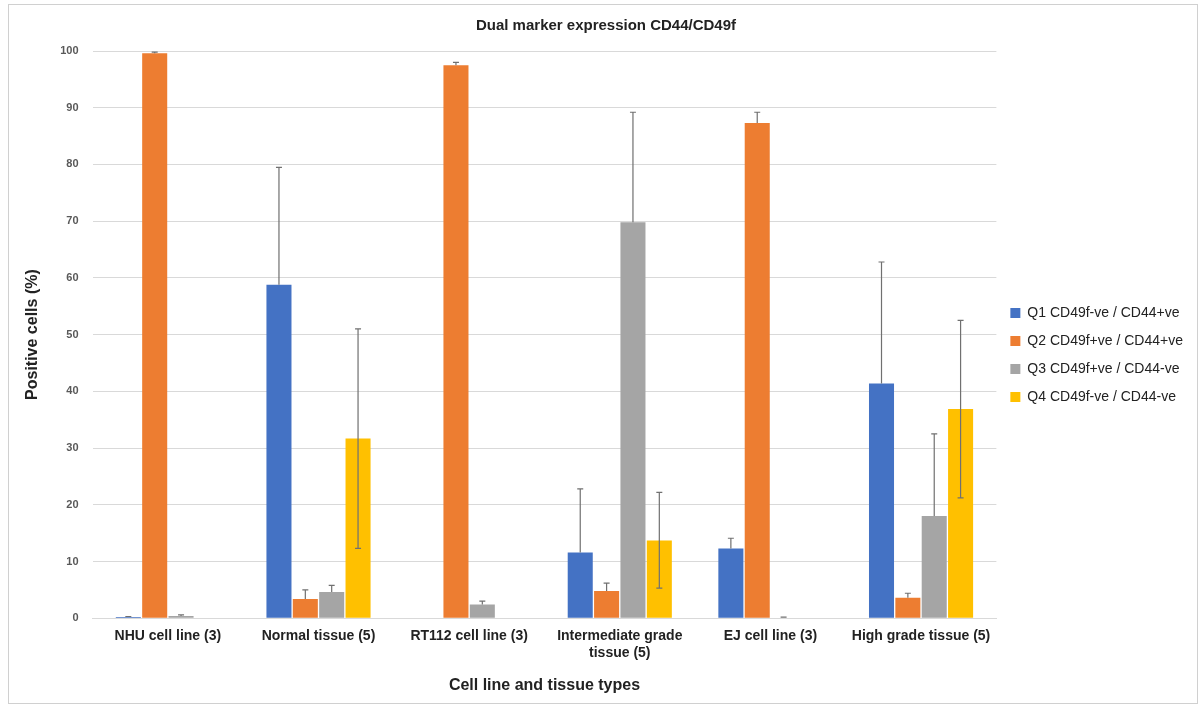 The width and height of the screenshot is (1202, 710). Describe the element at coordinates (770, 635) in the screenshot. I see `x-tick-label: EJ cell line (3)` at that location.